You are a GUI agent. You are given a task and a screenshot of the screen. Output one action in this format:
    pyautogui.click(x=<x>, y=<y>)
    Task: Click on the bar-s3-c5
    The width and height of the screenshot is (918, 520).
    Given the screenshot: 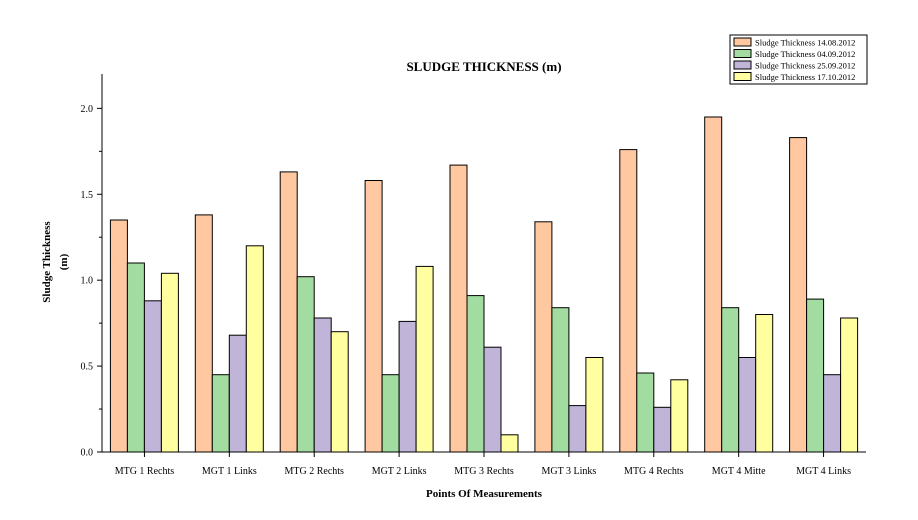 What is the action you would take?
    pyautogui.click(x=492, y=399)
    